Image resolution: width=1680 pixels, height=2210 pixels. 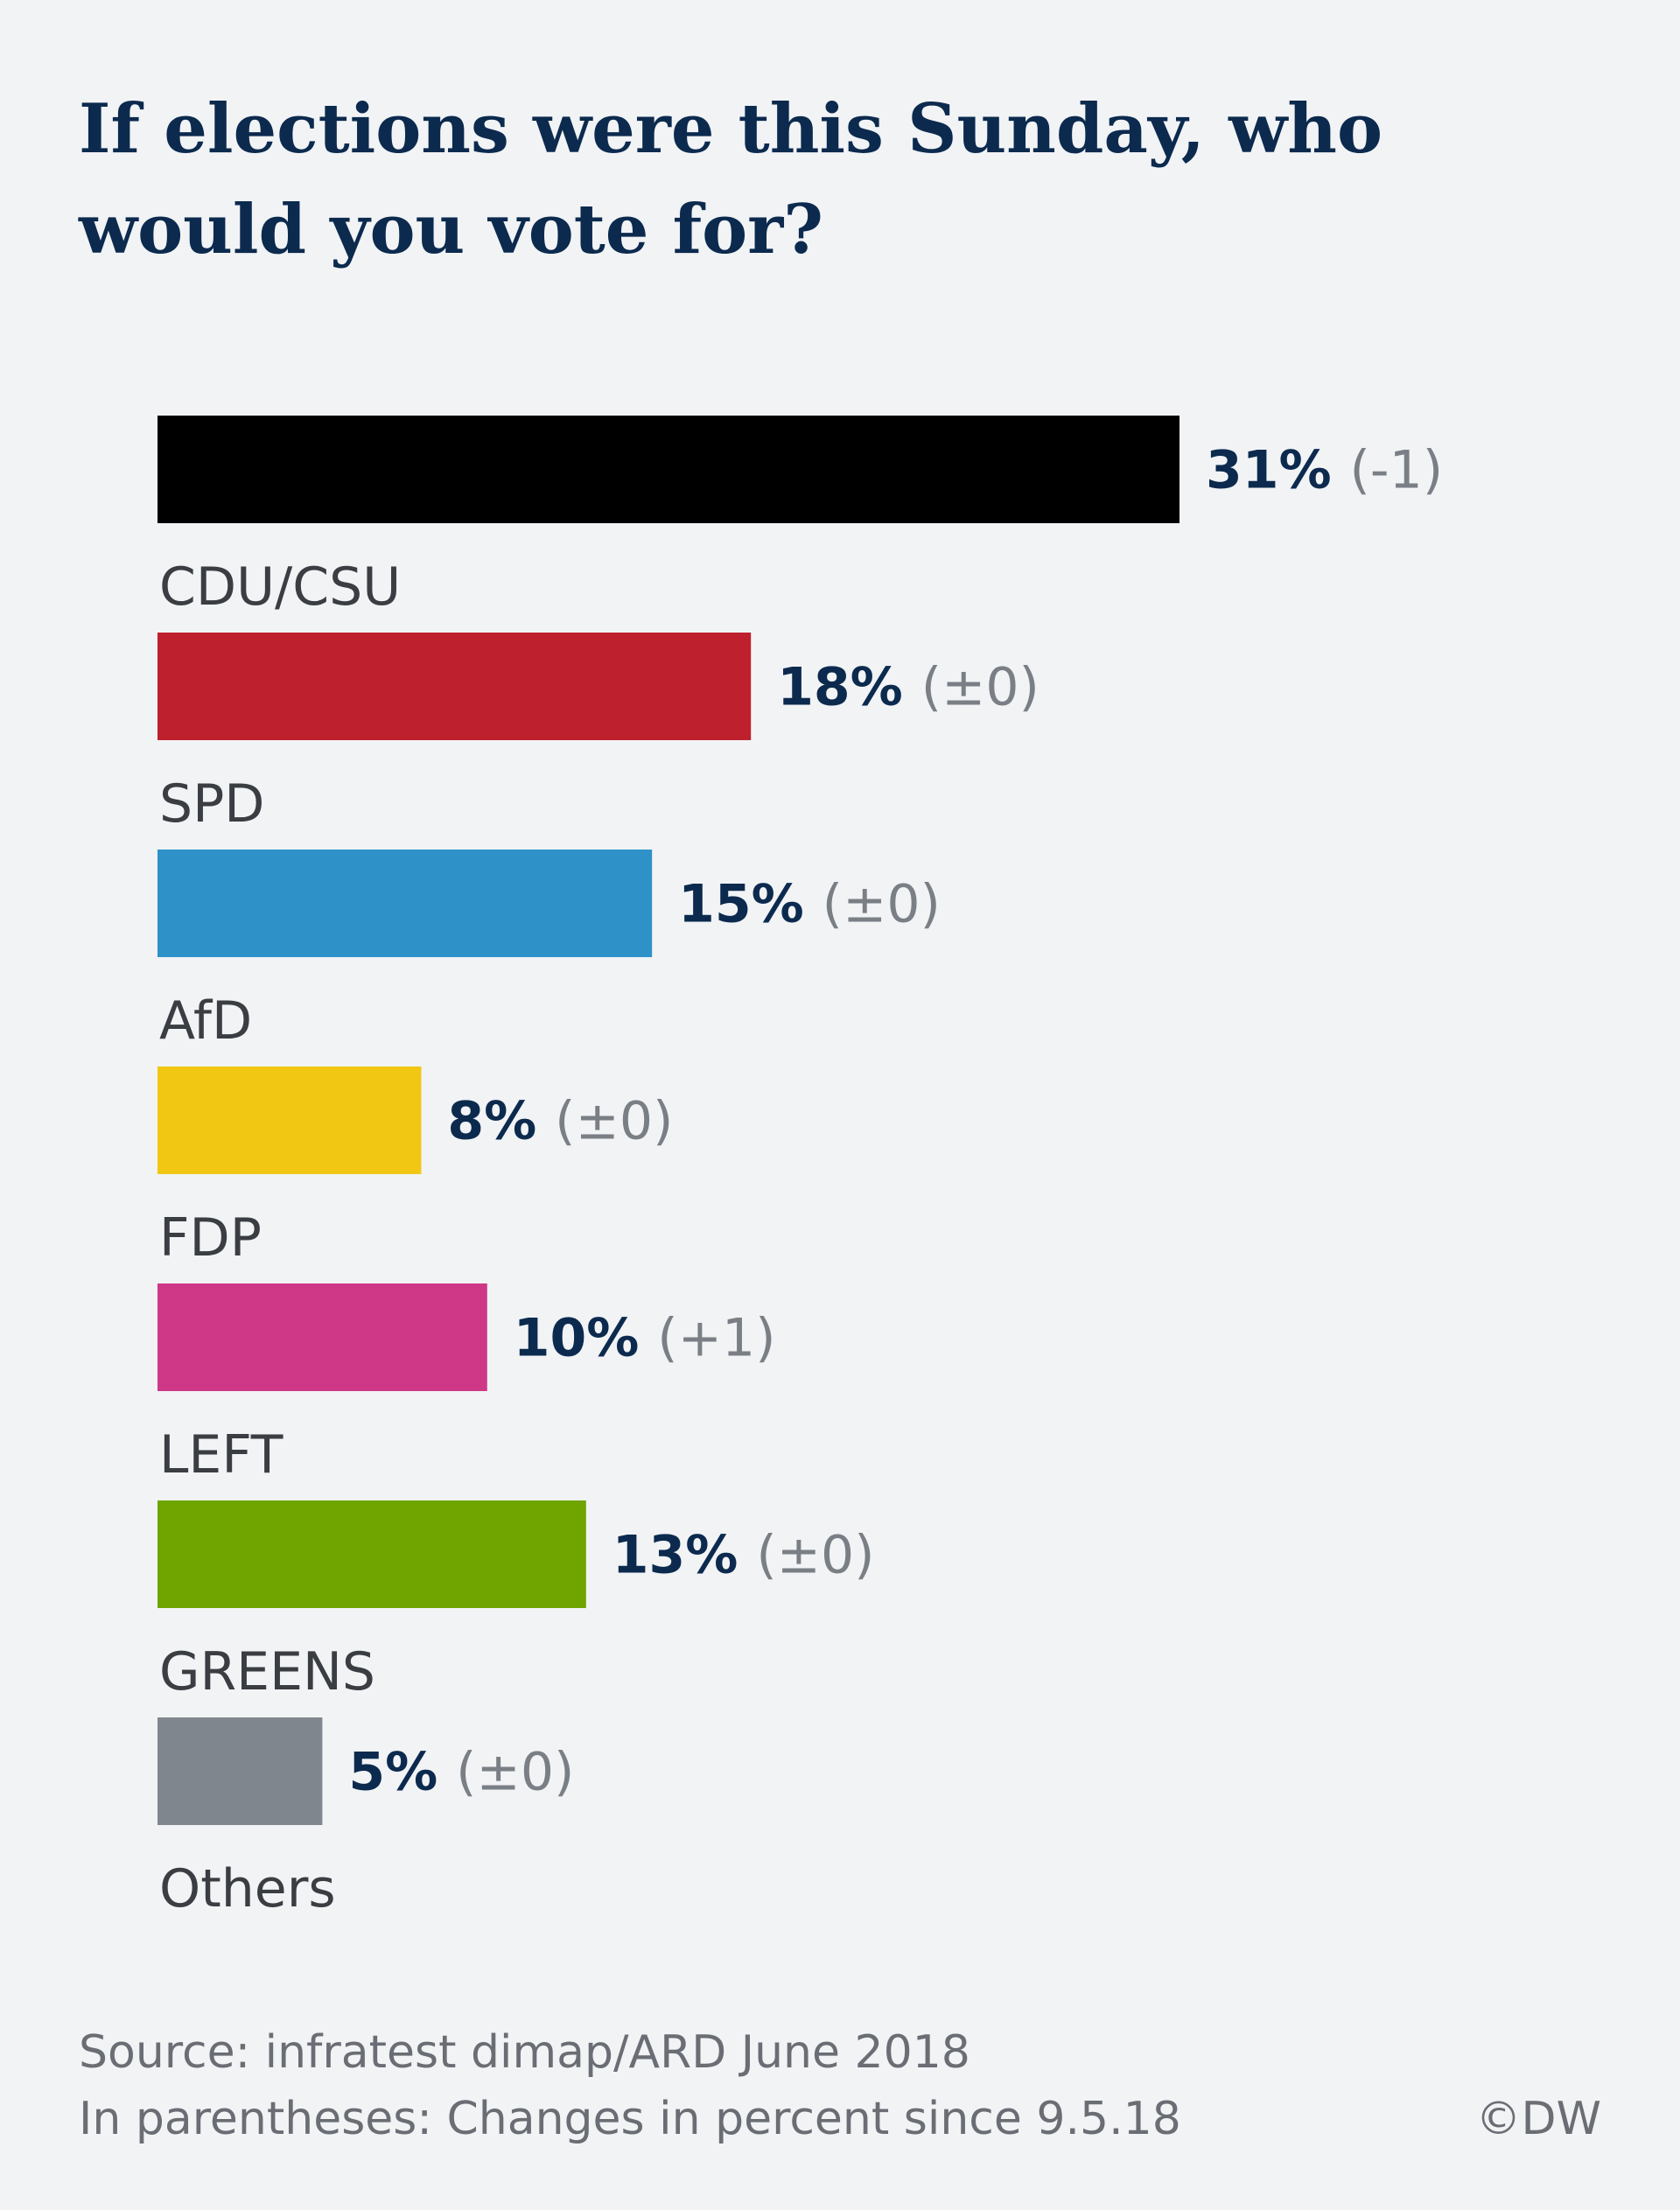 I want to click on value-label-afd: 15% (±0), so click(x=809, y=904).